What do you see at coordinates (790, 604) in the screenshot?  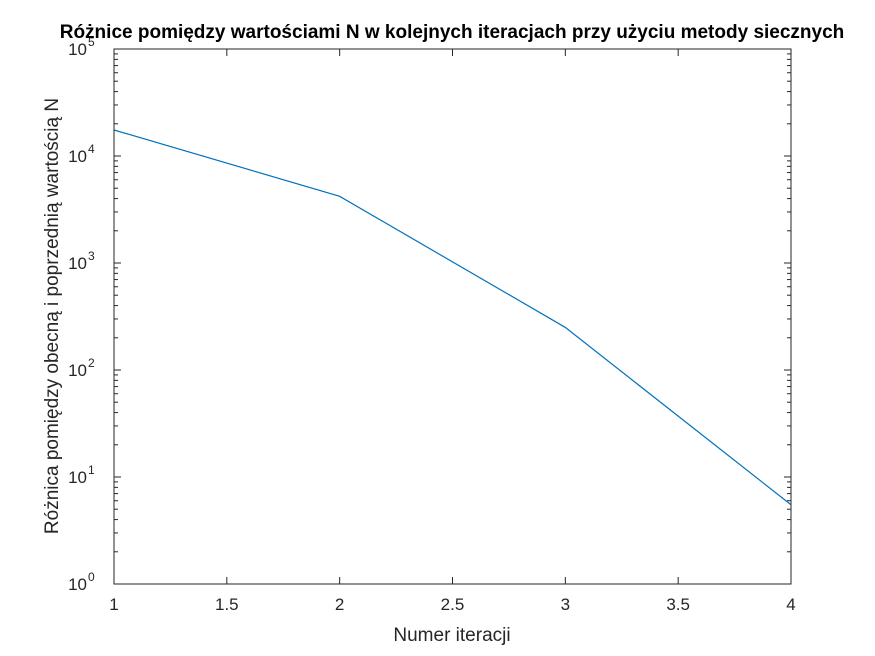 I see `x-tick-label: 4` at bounding box center [790, 604].